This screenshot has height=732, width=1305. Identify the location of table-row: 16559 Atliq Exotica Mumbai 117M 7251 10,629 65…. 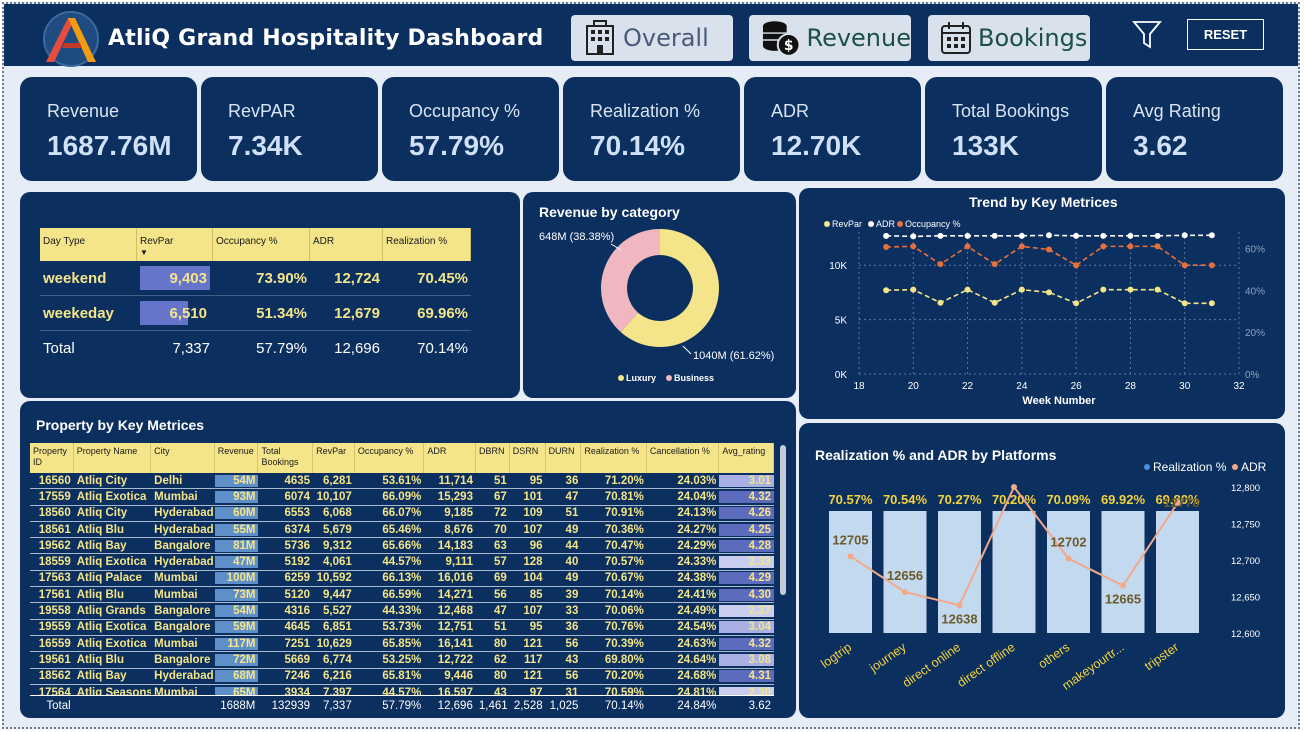
(402, 644).